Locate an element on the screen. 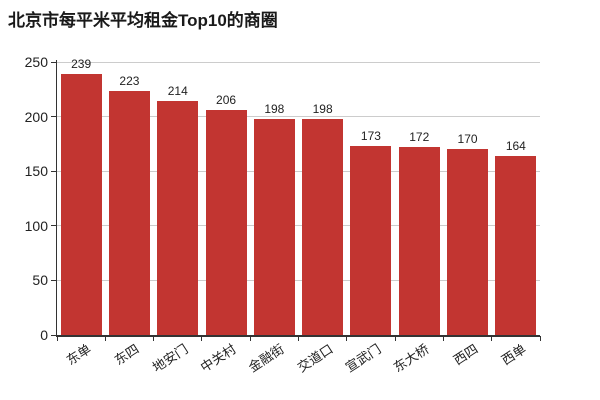 The height and width of the screenshot is (400, 600). x-category-label: 地安门 is located at coordinates (170, 358).